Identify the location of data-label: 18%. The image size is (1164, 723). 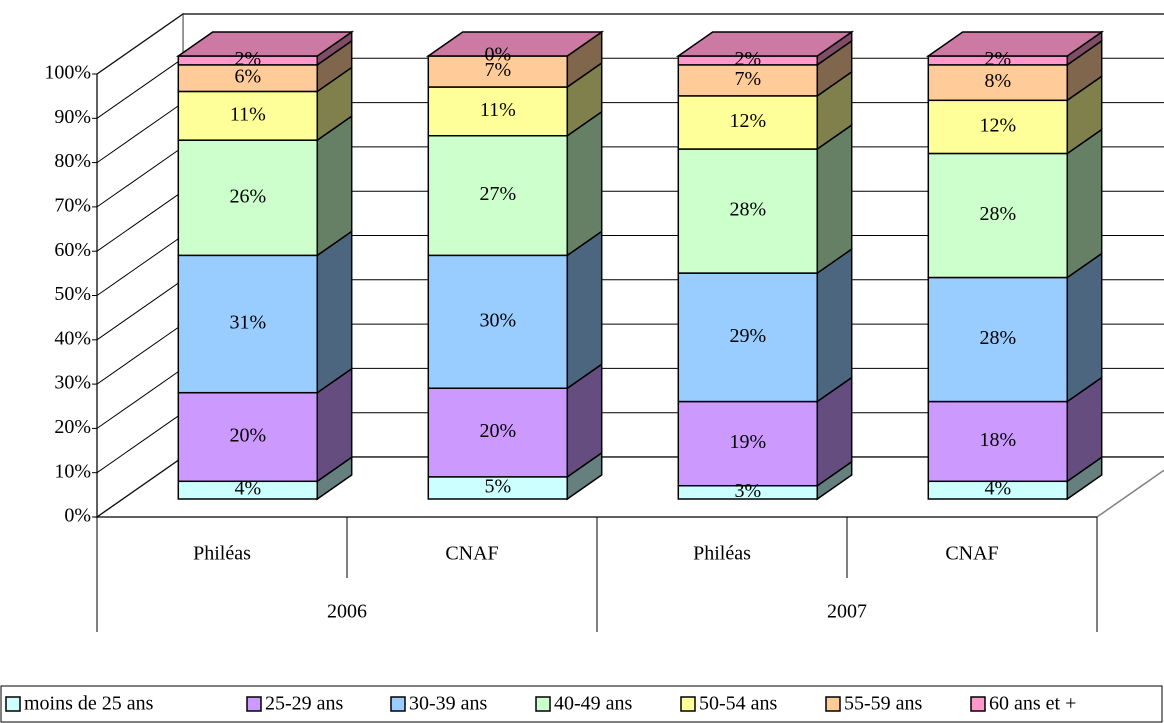
(997, 440).